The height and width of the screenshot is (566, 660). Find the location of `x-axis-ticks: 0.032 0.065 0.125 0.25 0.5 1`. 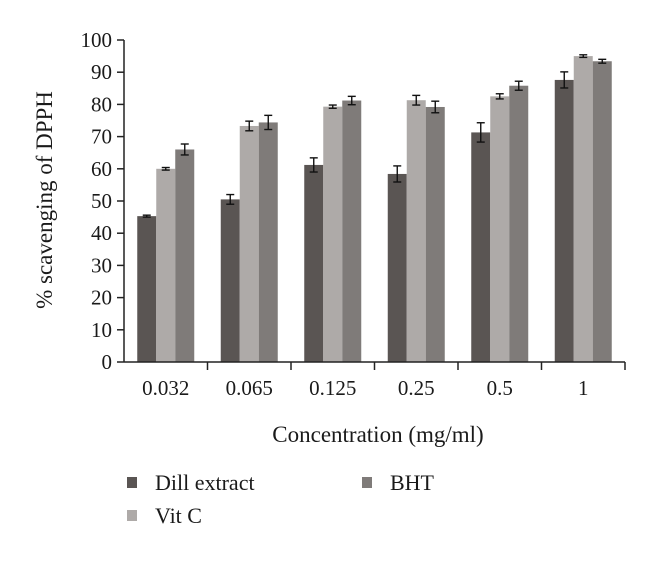

x-axis-ticks: 0.032 0.065 0.125 0.25 0.5 1 is located at coordinates (384, 381).